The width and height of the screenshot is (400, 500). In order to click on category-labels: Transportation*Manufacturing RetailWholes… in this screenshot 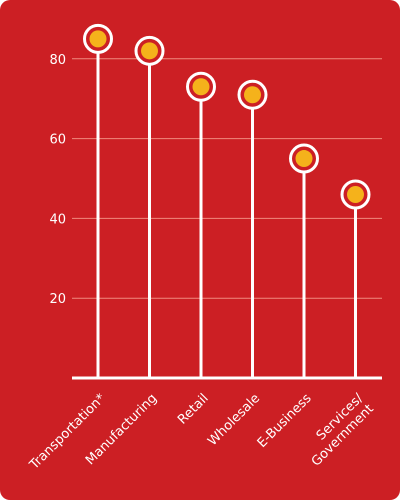, I will do `click(201, 432)`.